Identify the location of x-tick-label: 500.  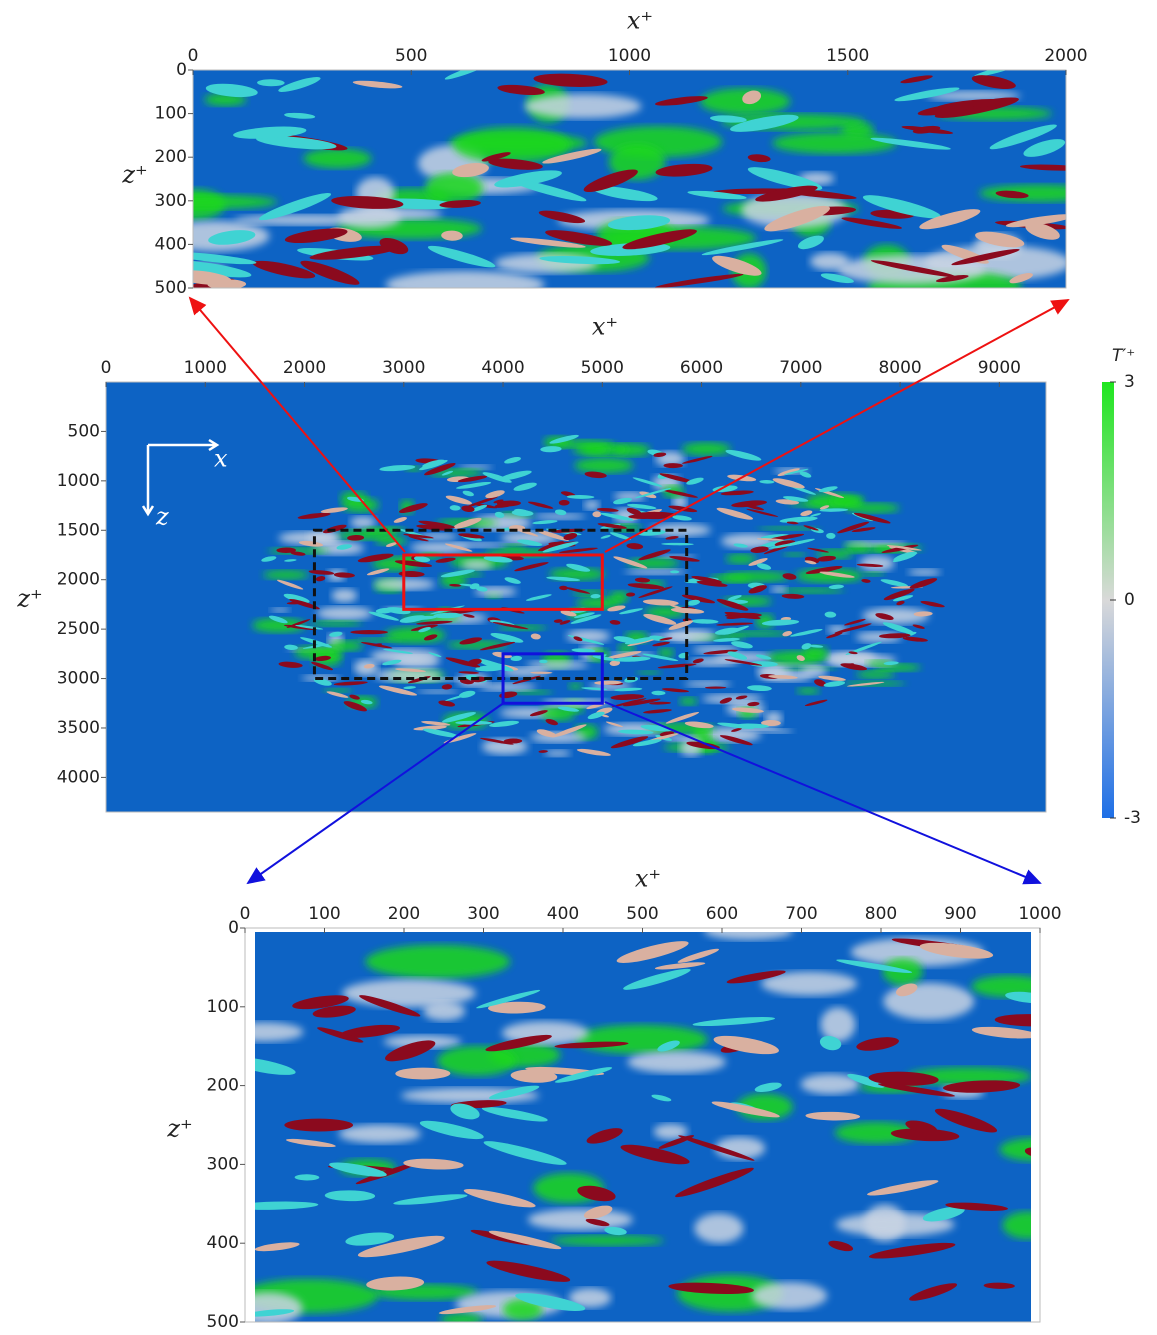
(411, 56).